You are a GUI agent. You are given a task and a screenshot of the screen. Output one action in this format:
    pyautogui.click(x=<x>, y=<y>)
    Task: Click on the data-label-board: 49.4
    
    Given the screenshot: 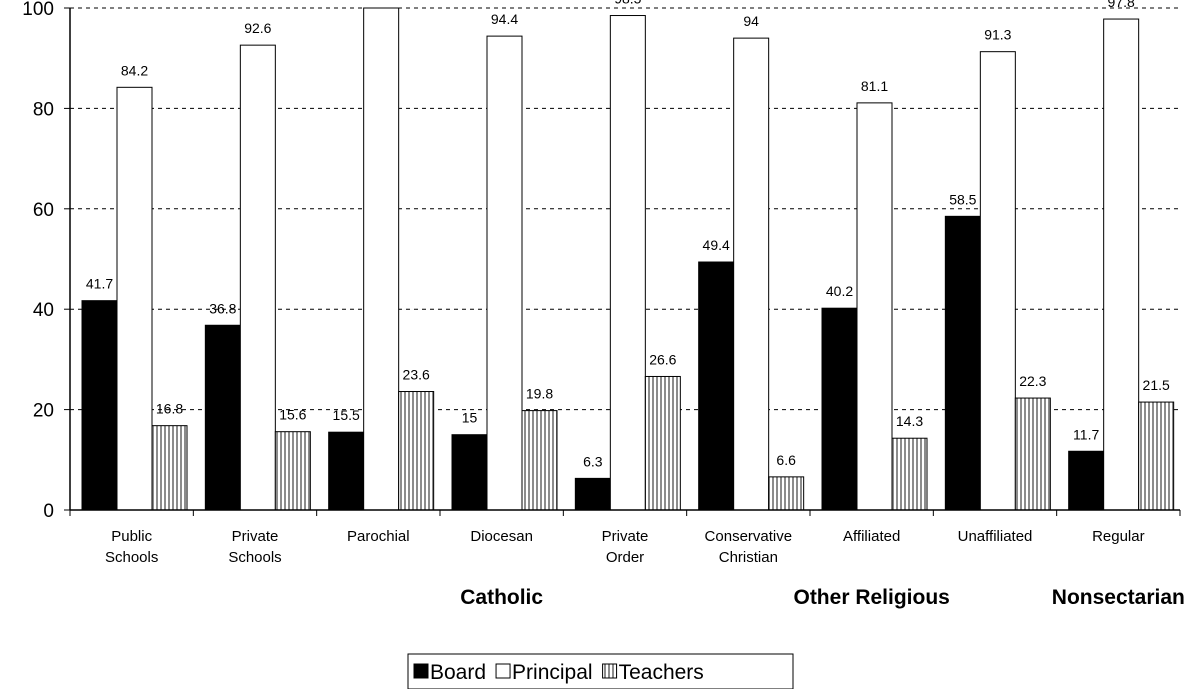 What is the action you would take?
    pyautogui.click(x=716, y=245)
    